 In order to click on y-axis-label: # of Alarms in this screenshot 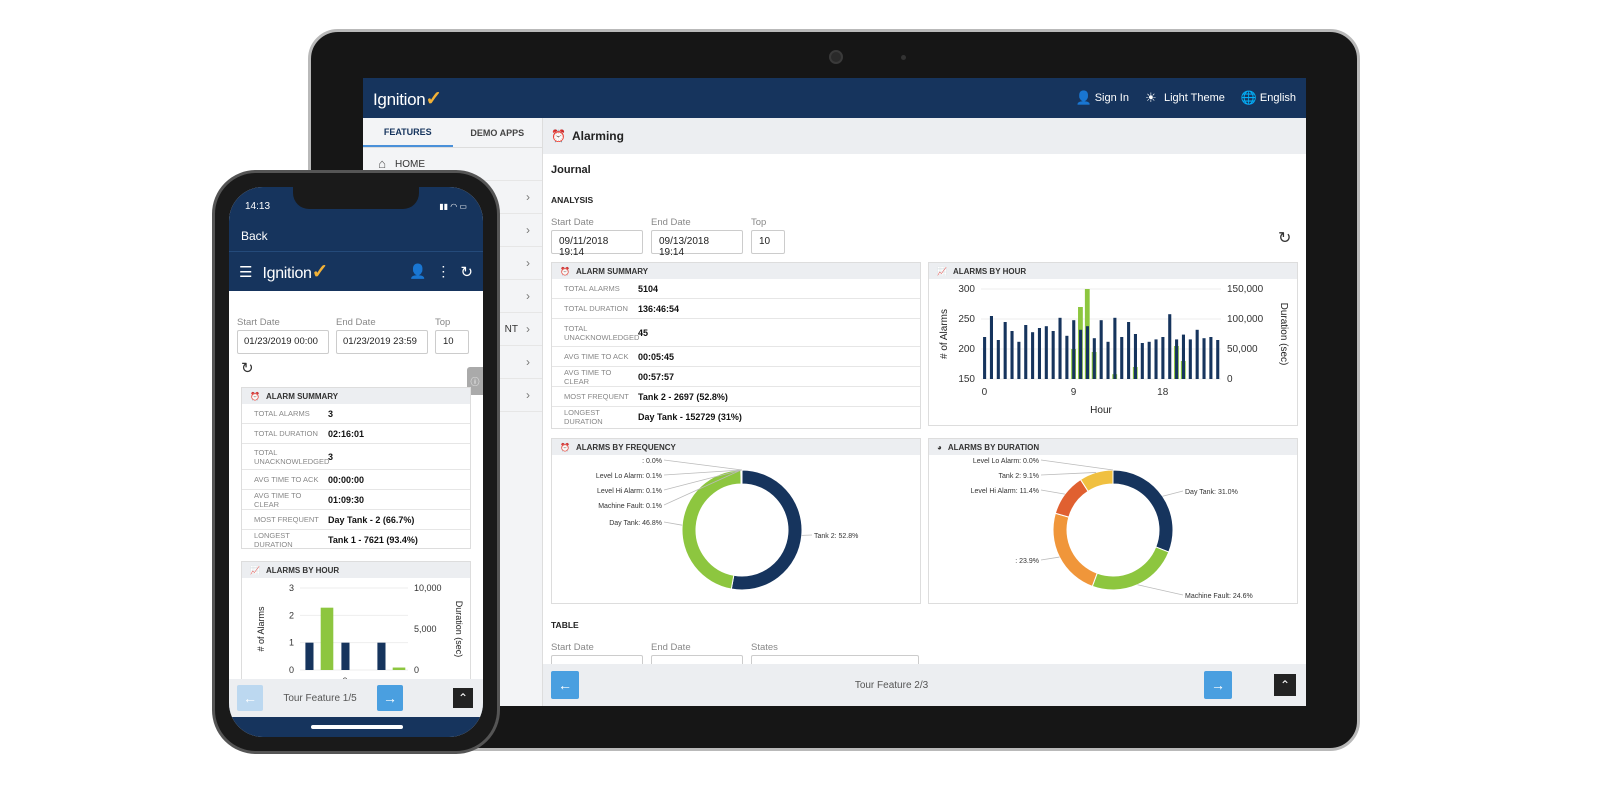, I will do `click(944, 334)`.